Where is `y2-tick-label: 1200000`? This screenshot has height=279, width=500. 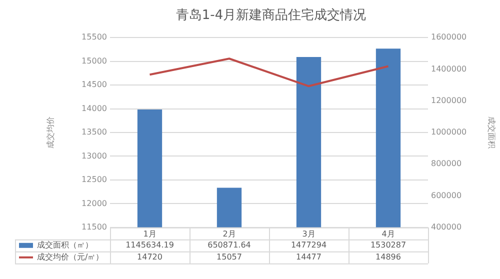 y2-tick-label: 1200000 is located at coordinates (449, 100).